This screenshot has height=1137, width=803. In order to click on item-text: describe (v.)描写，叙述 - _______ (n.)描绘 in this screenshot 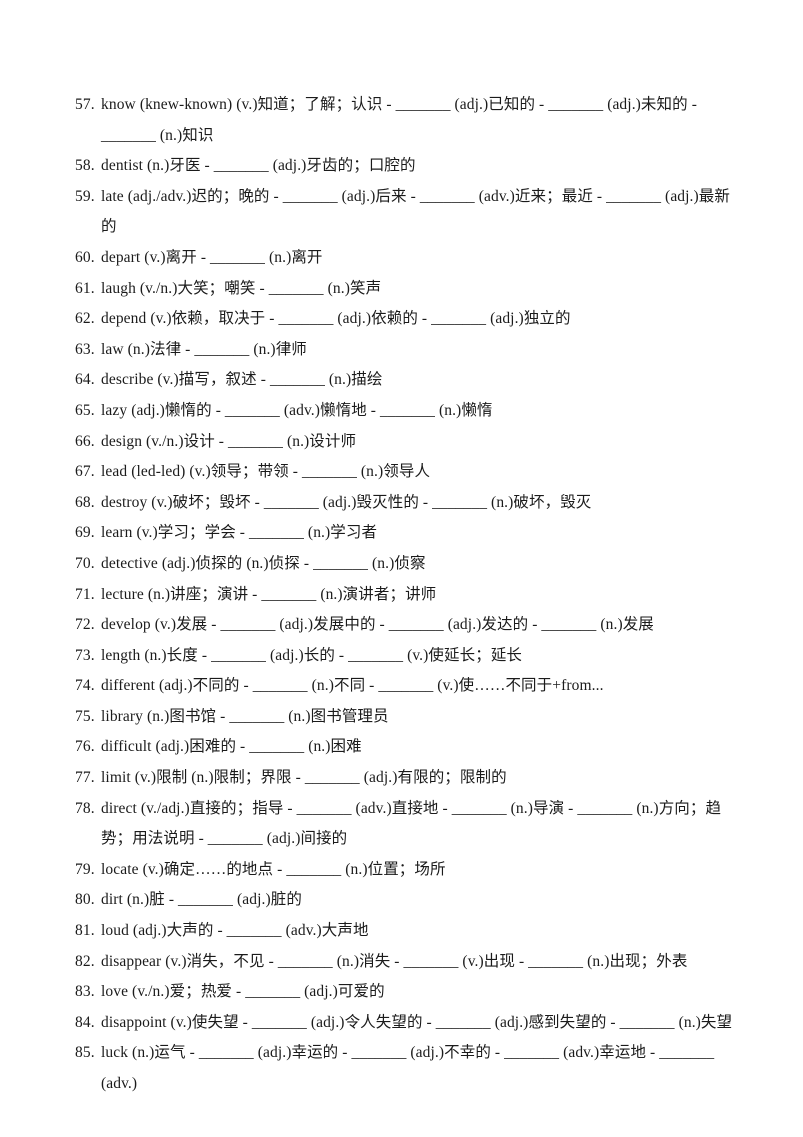, I will do `click(242, 380)`.